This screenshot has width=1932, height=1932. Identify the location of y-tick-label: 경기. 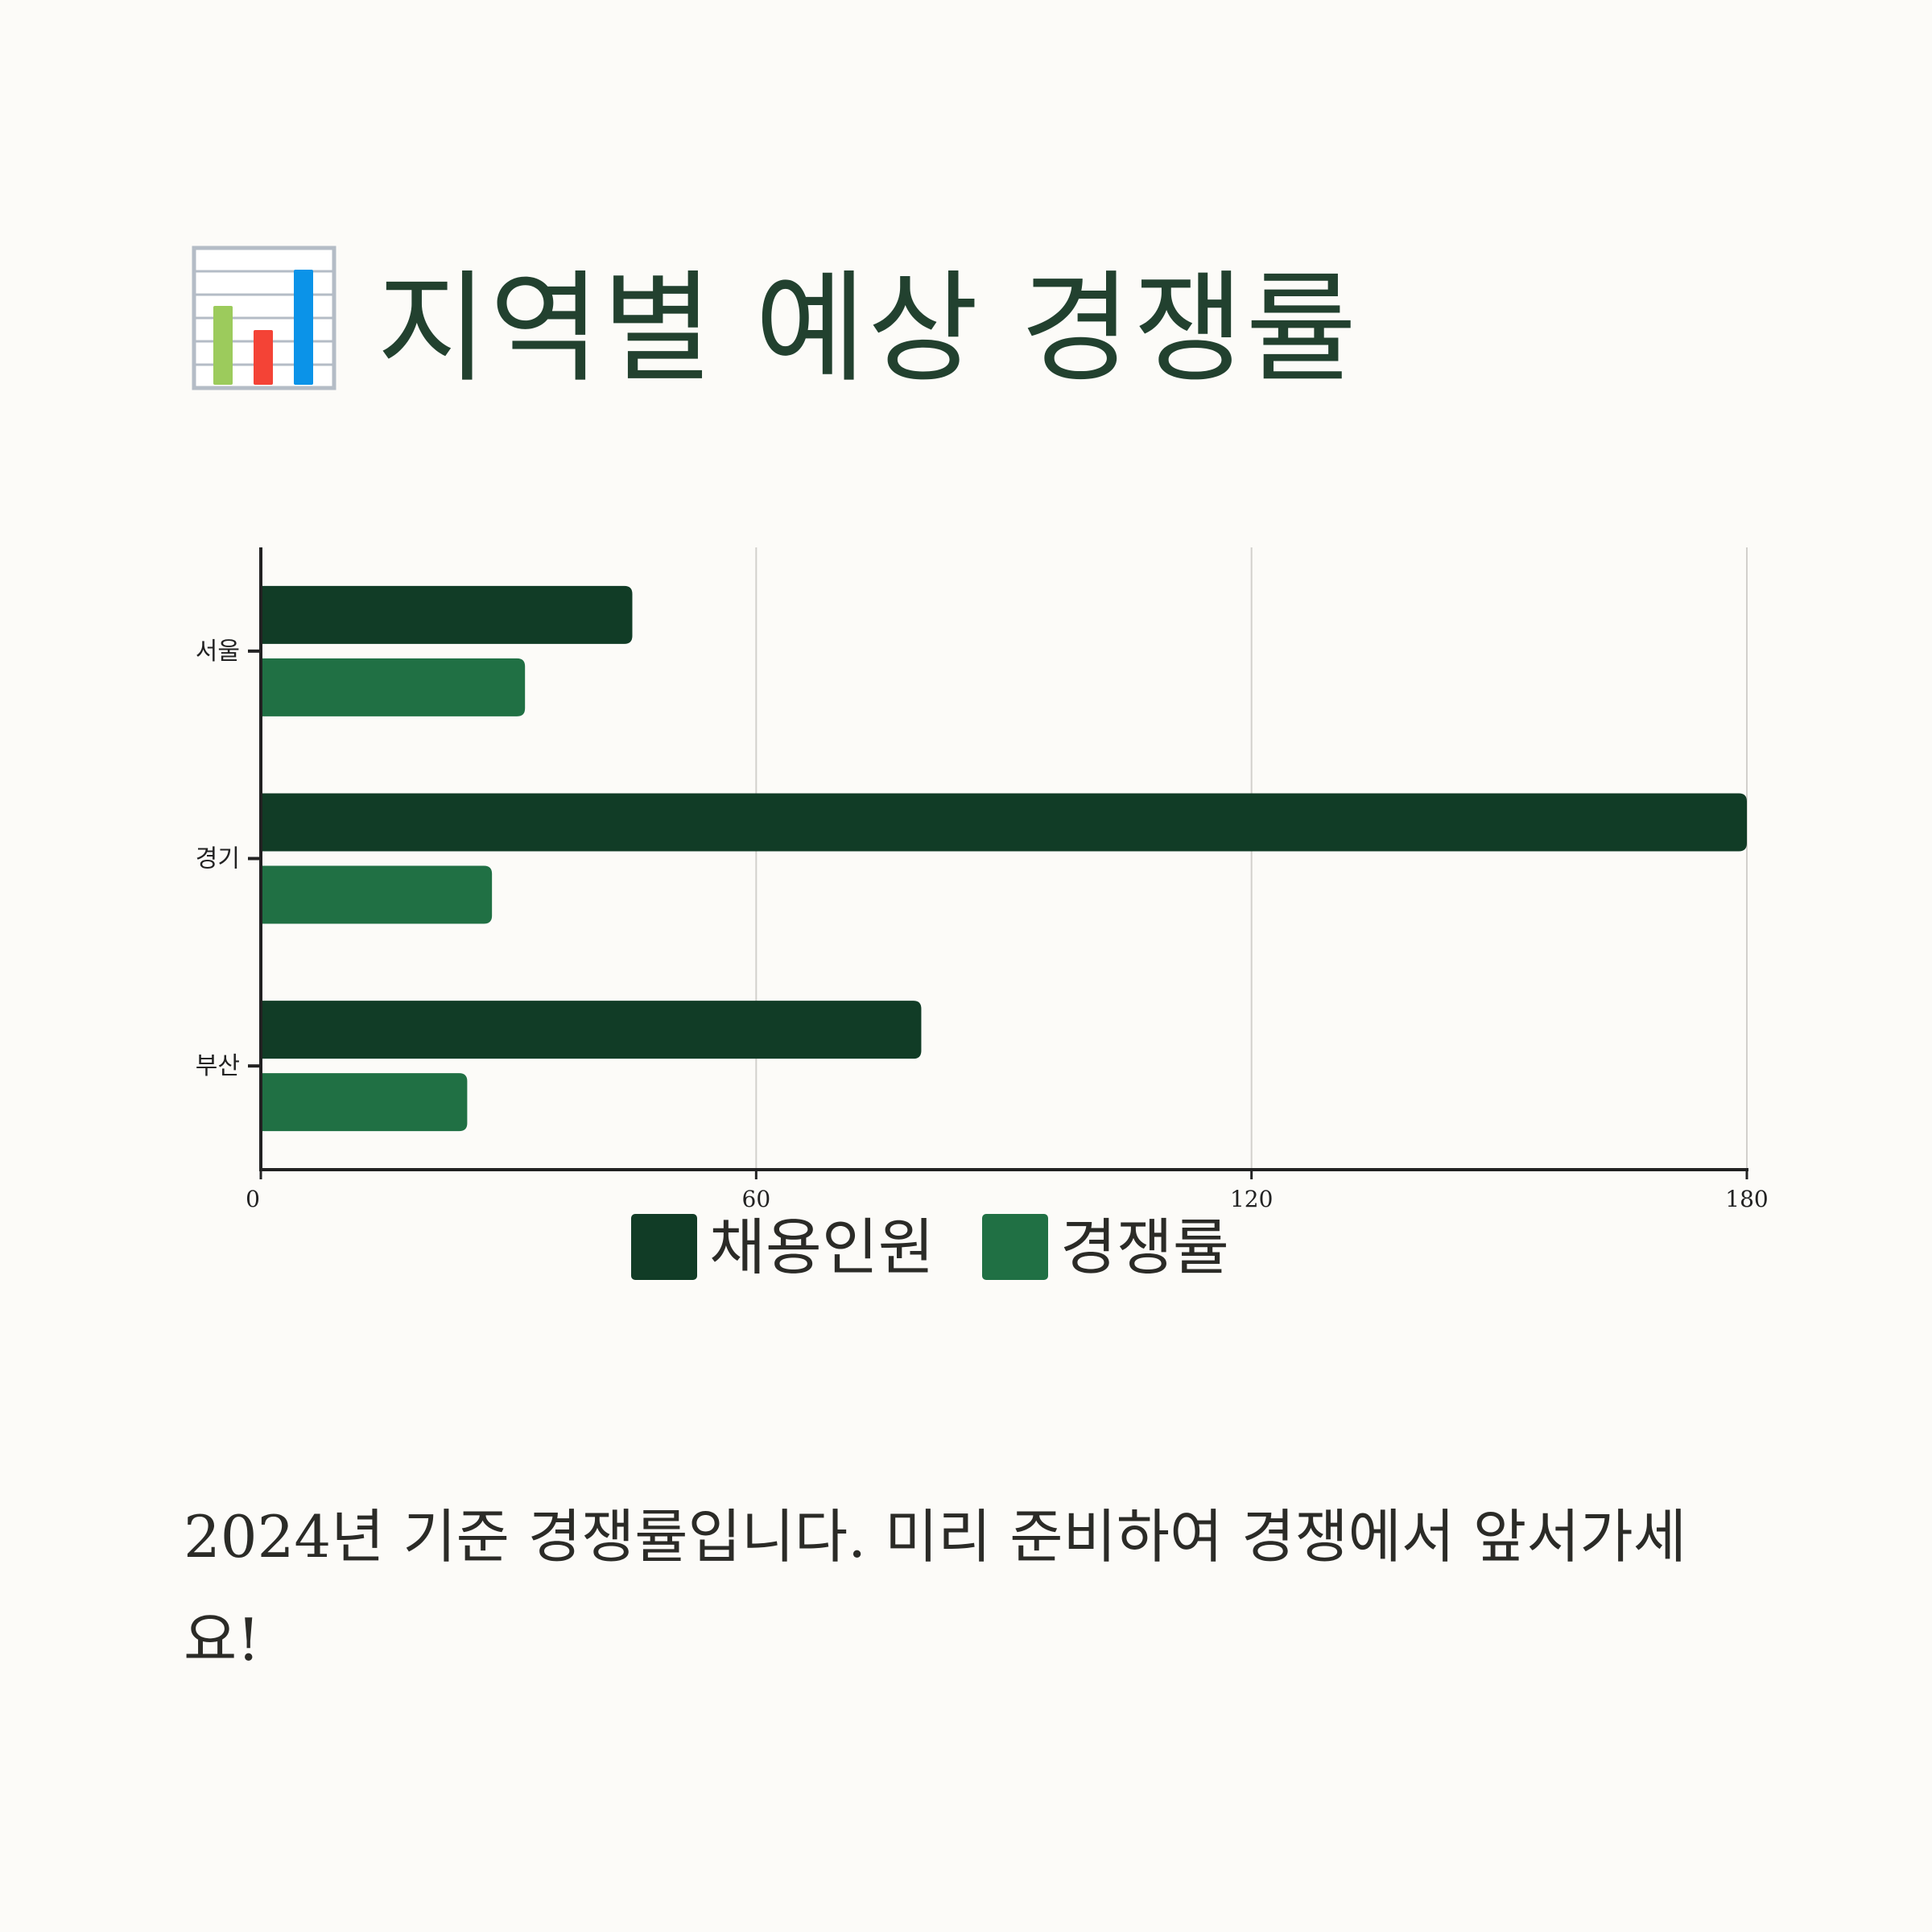
(218, 859).